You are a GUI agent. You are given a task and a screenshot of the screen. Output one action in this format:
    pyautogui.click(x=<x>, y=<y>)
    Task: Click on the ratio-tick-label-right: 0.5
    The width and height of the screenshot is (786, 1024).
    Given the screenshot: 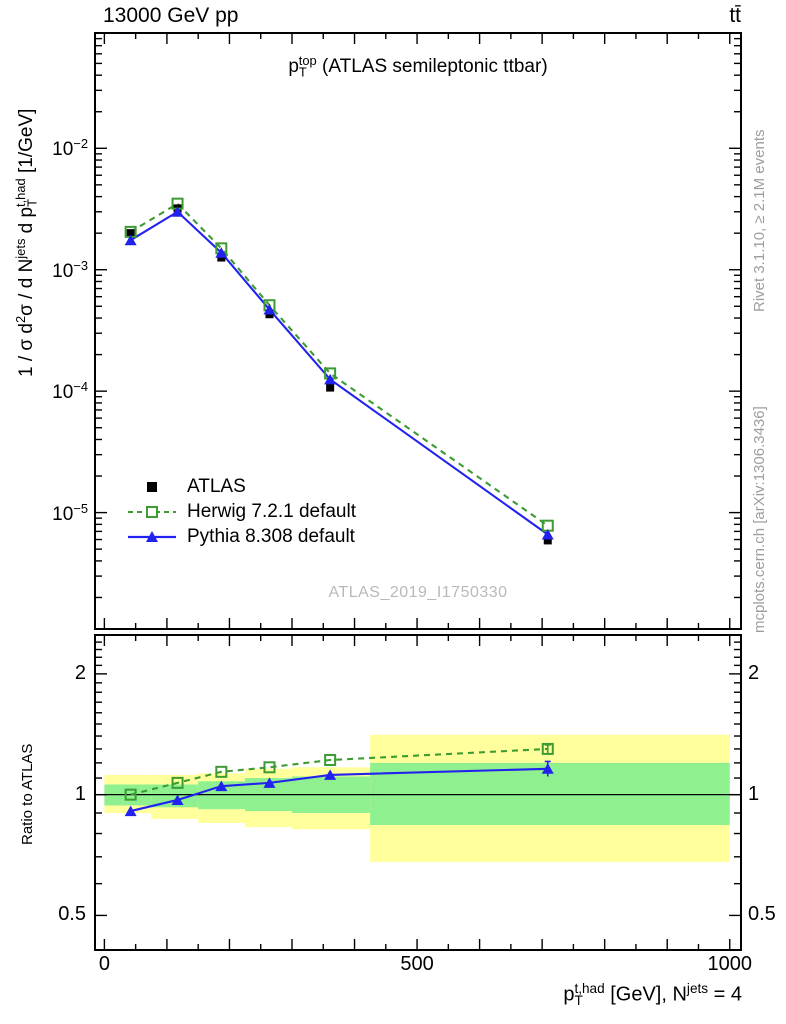 What is the action you would take?
    pyautogui.click(x=762, y=914)
    